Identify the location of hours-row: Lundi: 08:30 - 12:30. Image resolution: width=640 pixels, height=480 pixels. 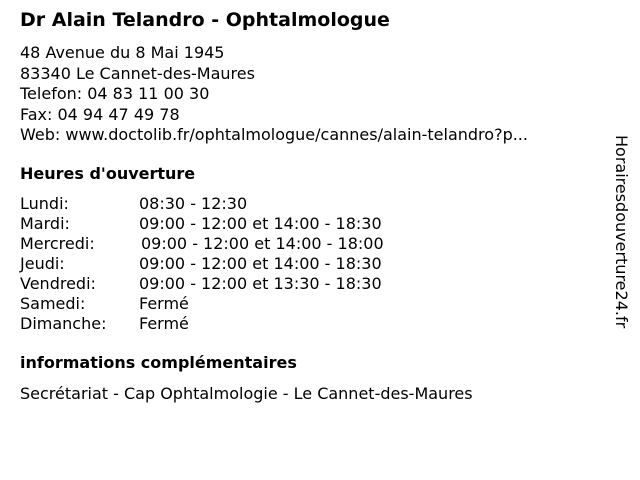
(133, 204).